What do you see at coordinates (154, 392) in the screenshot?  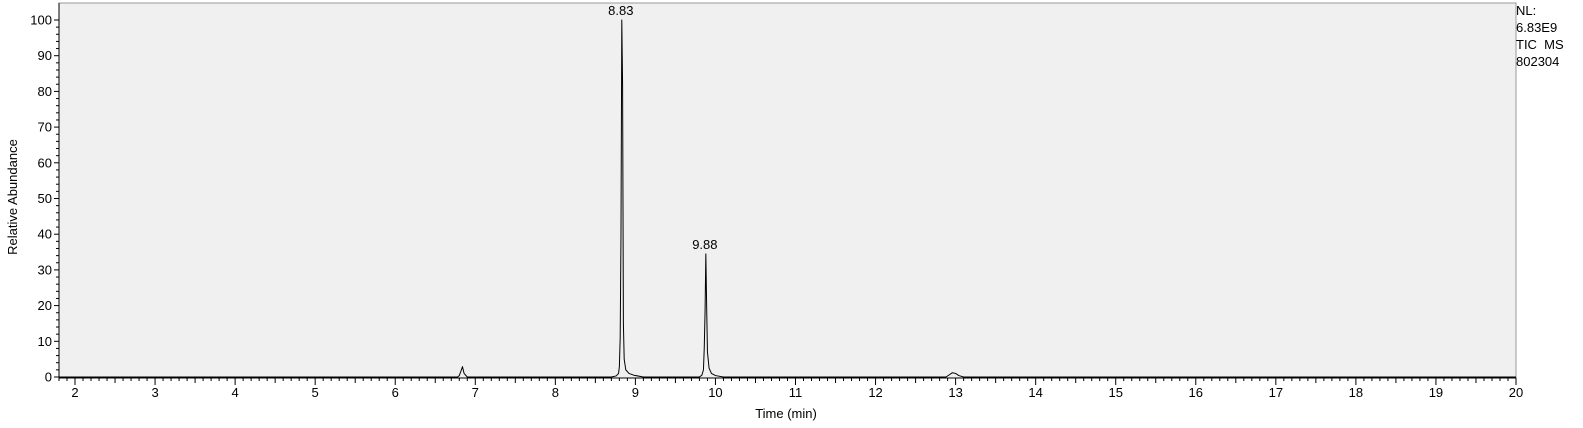 I see `x-tick-label: 3` at bounding box center [154, 392].